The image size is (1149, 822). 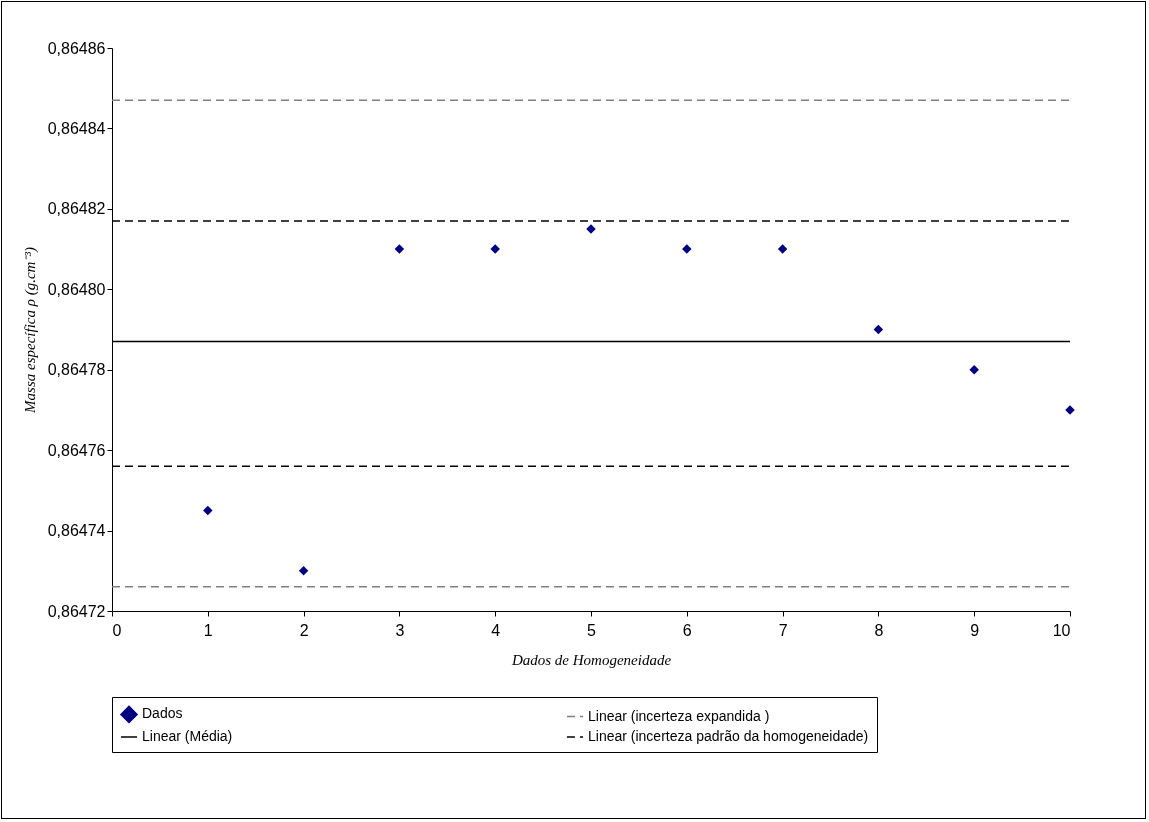 What do you see at coordinates (30, 330) in the screenshot?
I see `y-axis-title: Massa específica ρ (g.cm⁻³)` at bounding box center [30, 330].